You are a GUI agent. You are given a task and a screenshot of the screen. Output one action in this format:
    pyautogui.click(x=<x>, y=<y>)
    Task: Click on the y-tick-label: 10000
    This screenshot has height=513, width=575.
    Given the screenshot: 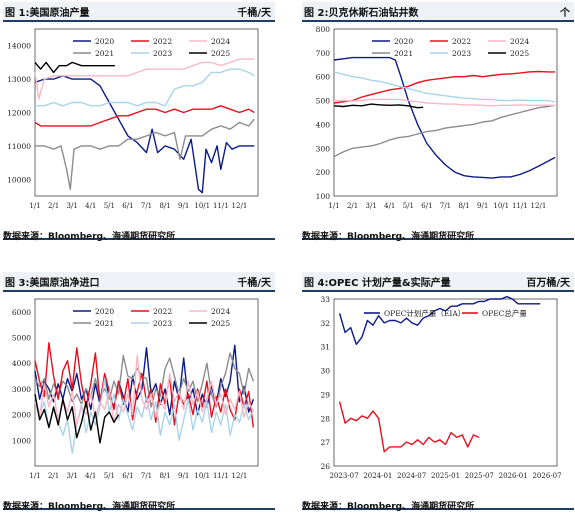 What is the action you would take?
    pyautogui.click(x=19, y=179)
    